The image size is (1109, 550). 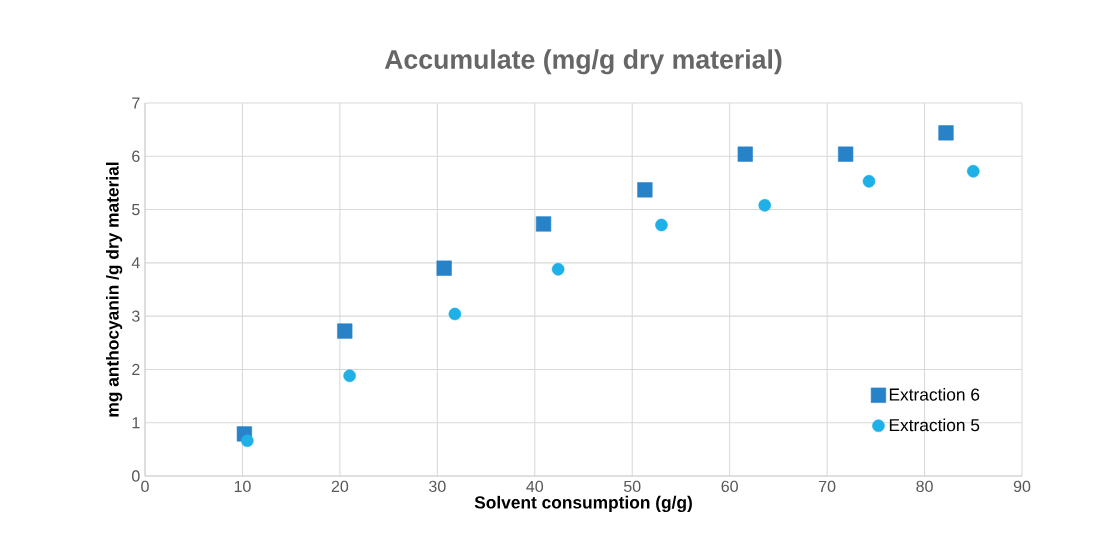 What do you see at coordinates (583, 504) in the screenshot?
I see `x-axis-title: Solvent consumption (g/g)` at bounding box center [583, 504].